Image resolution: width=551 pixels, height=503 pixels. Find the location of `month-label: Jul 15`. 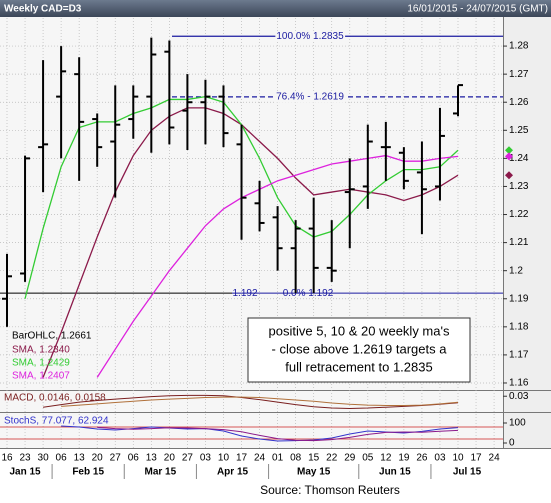

month-label: Jul 15 is located at coordinates (467, 472).